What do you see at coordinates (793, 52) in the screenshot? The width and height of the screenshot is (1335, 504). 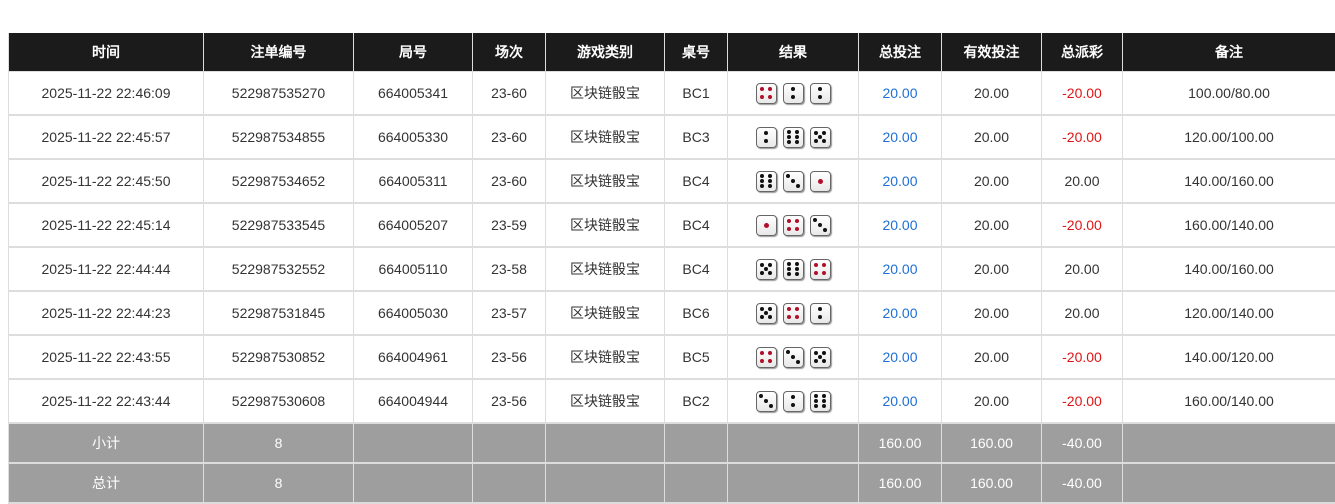 I see `col-result: 结果` at bounding box center [793, 52].